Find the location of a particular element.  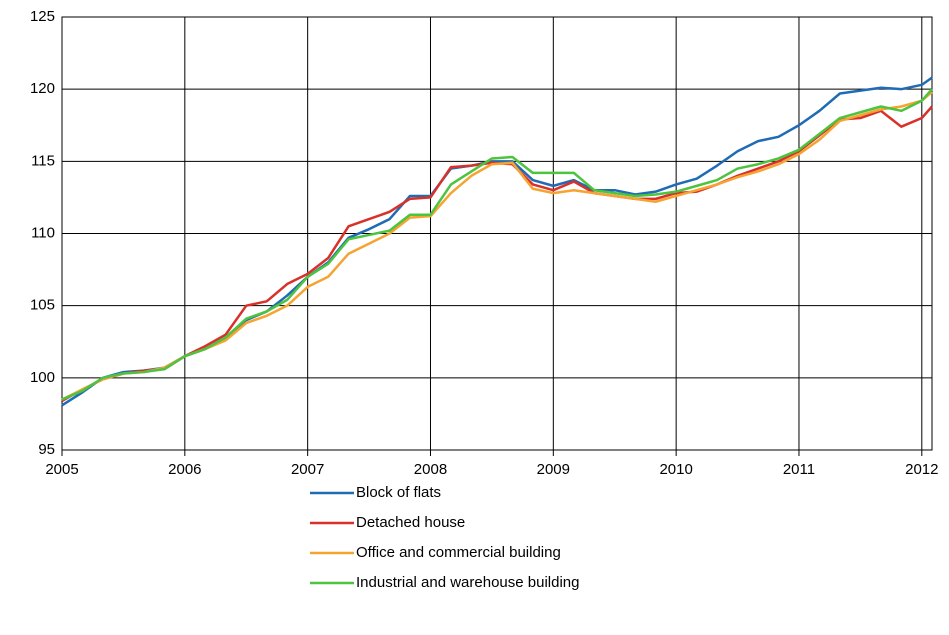

y-tick-label: 115 is located at coordinates (43, 160).